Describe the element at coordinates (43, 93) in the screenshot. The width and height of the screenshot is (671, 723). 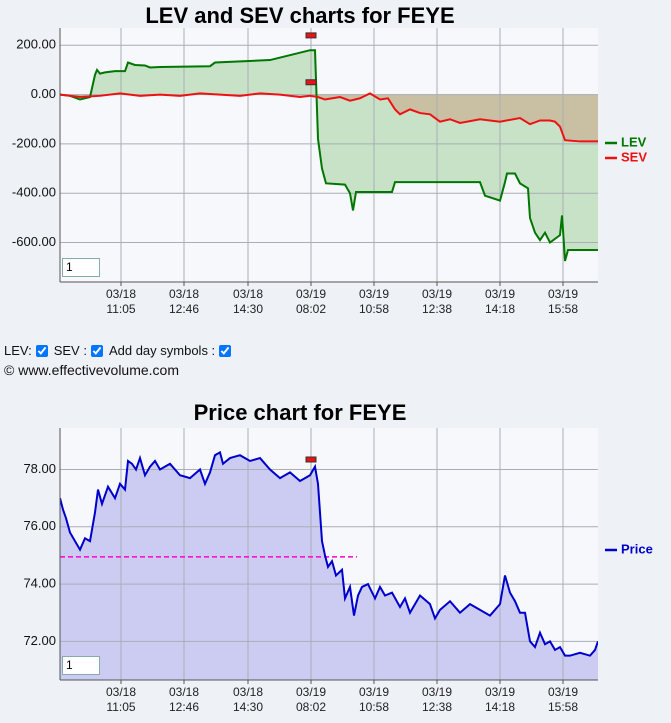
I see `y-tick-label: 0.00` at that location.